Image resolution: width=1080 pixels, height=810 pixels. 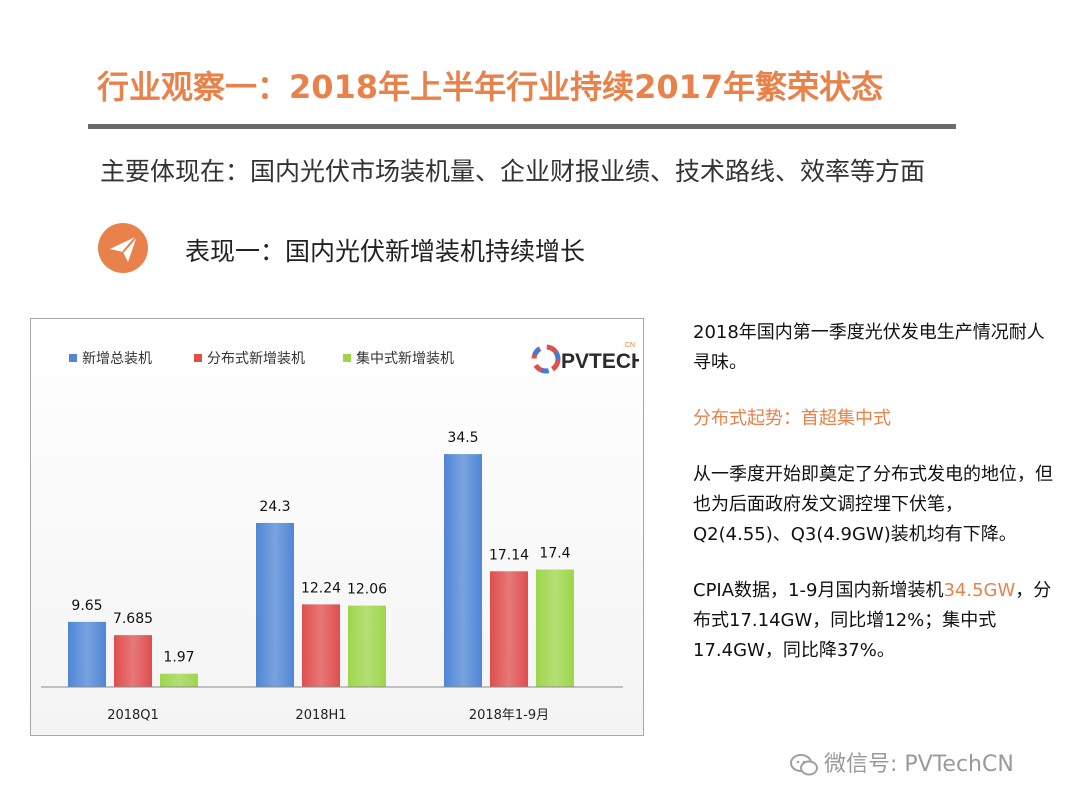 I want to click on data-label: 1.97, so click(x=178, y=658).